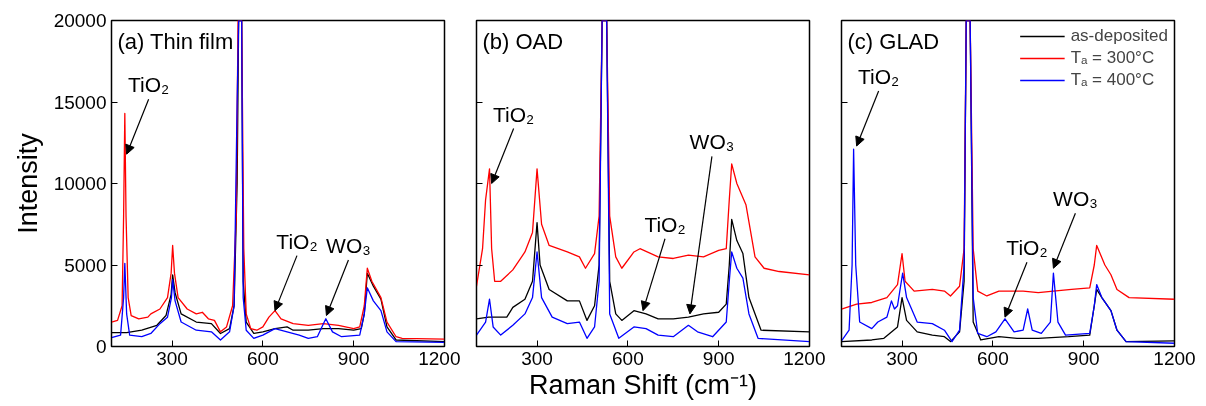  I want to click on legend-label: Tₐ = 300°C, so click(1112, 58).